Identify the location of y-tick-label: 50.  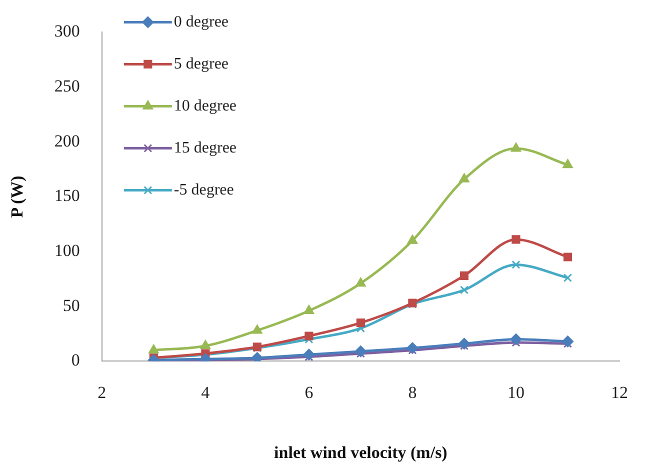
(71, 305).